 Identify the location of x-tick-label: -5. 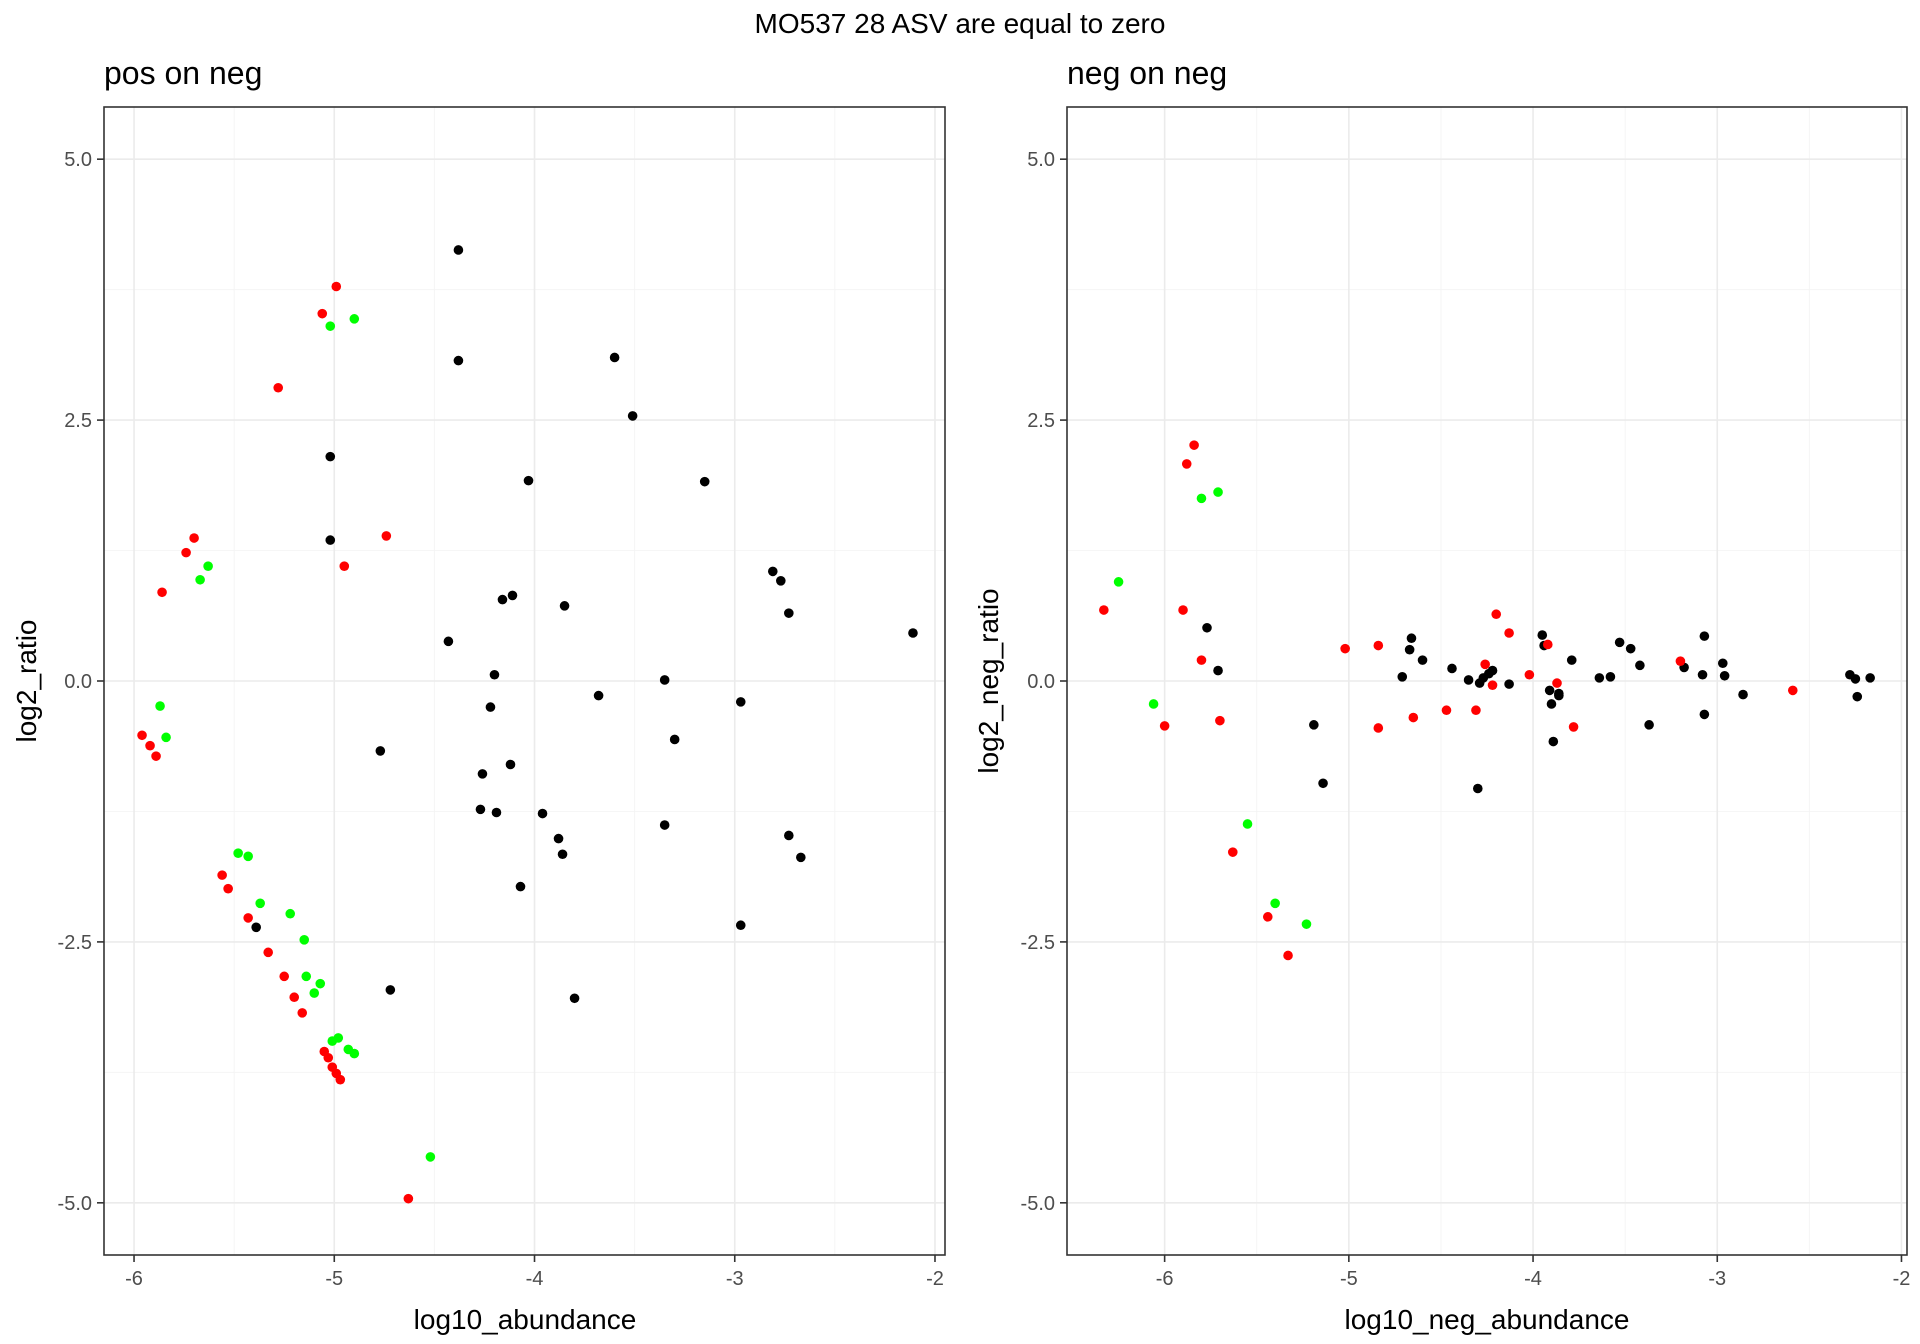
(1349, 1279).